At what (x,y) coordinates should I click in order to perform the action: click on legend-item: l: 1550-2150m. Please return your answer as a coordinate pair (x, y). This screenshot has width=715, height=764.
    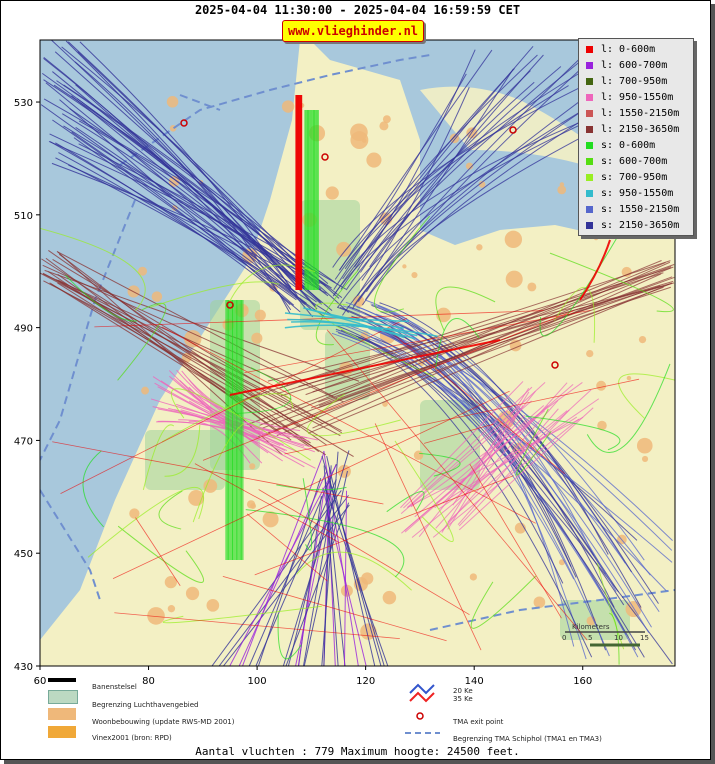
    Looking at the image, I should click on (636, 113).